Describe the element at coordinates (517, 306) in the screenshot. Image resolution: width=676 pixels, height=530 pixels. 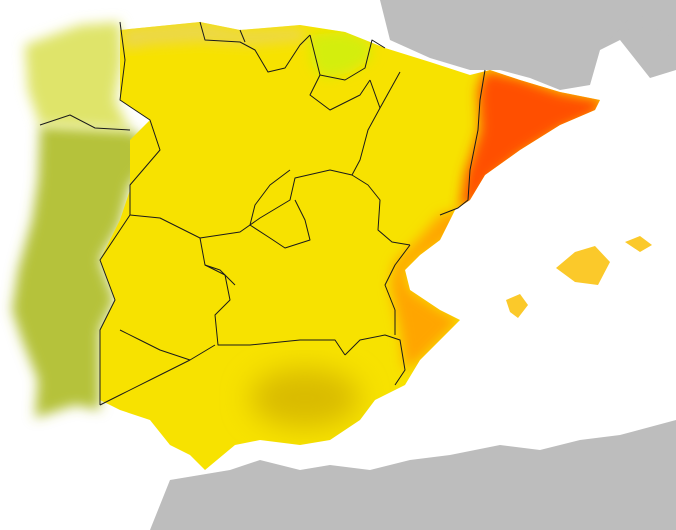
I see `ibiza` at that location.